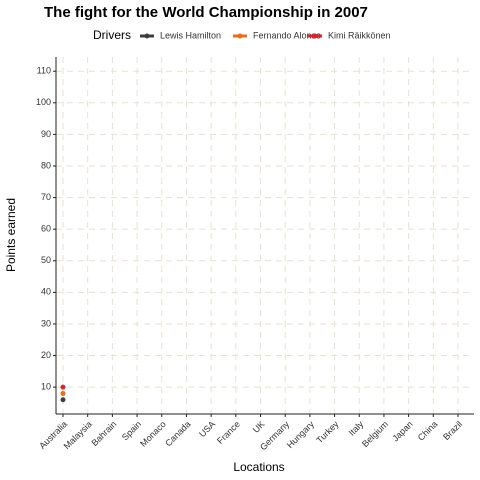 The width and height of the screenshot is (480, 480). What do you see at coordinates (356, 428) in the screenshot?
I see `x-tick-label: Italy` at bounding box center [356, 428].